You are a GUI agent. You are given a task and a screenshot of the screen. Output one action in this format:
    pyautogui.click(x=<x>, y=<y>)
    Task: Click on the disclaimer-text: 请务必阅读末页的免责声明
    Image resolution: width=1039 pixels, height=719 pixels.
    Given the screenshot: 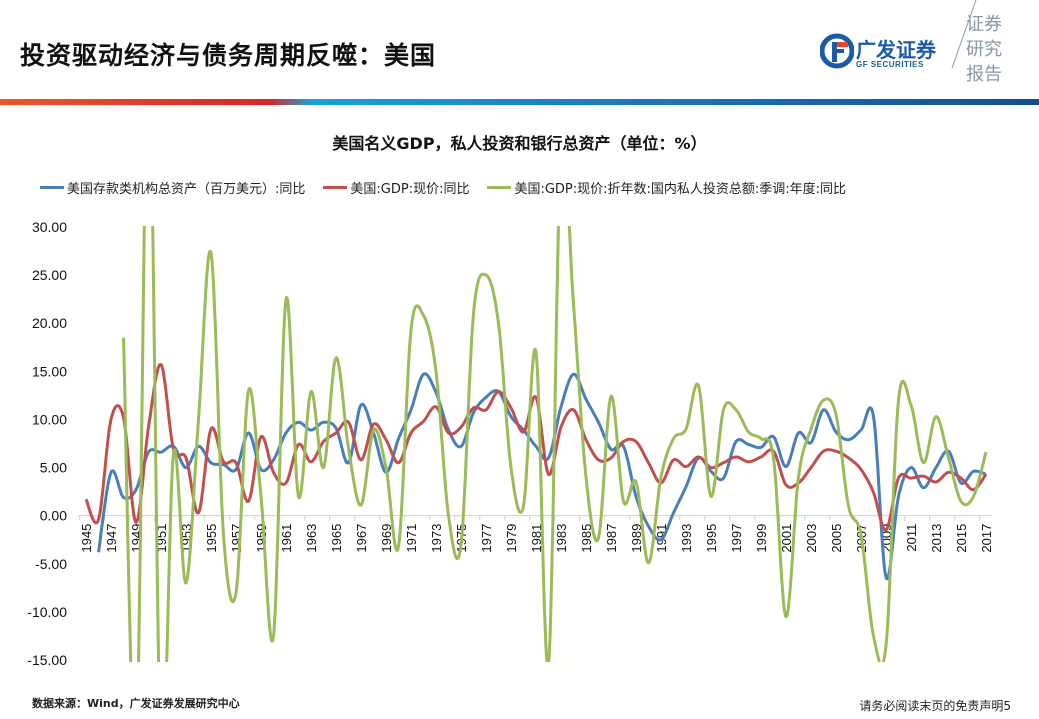 What is the action you would take?
    pyautogui.click(x=931, y=706)
    